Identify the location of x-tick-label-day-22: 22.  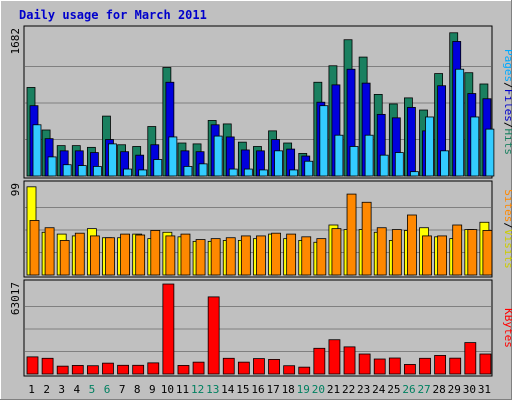
(348, 389).